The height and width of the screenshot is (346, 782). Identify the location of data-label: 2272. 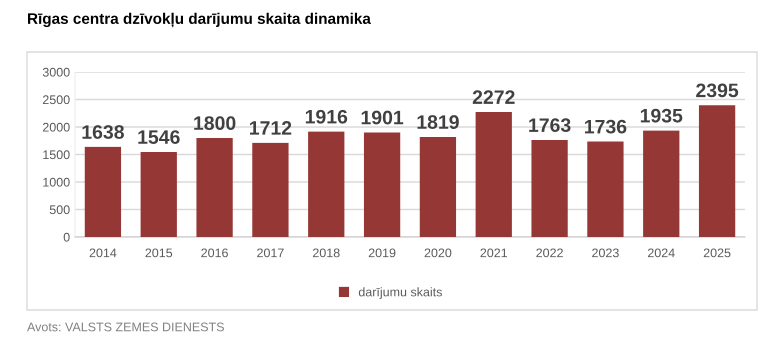
(493, 97).